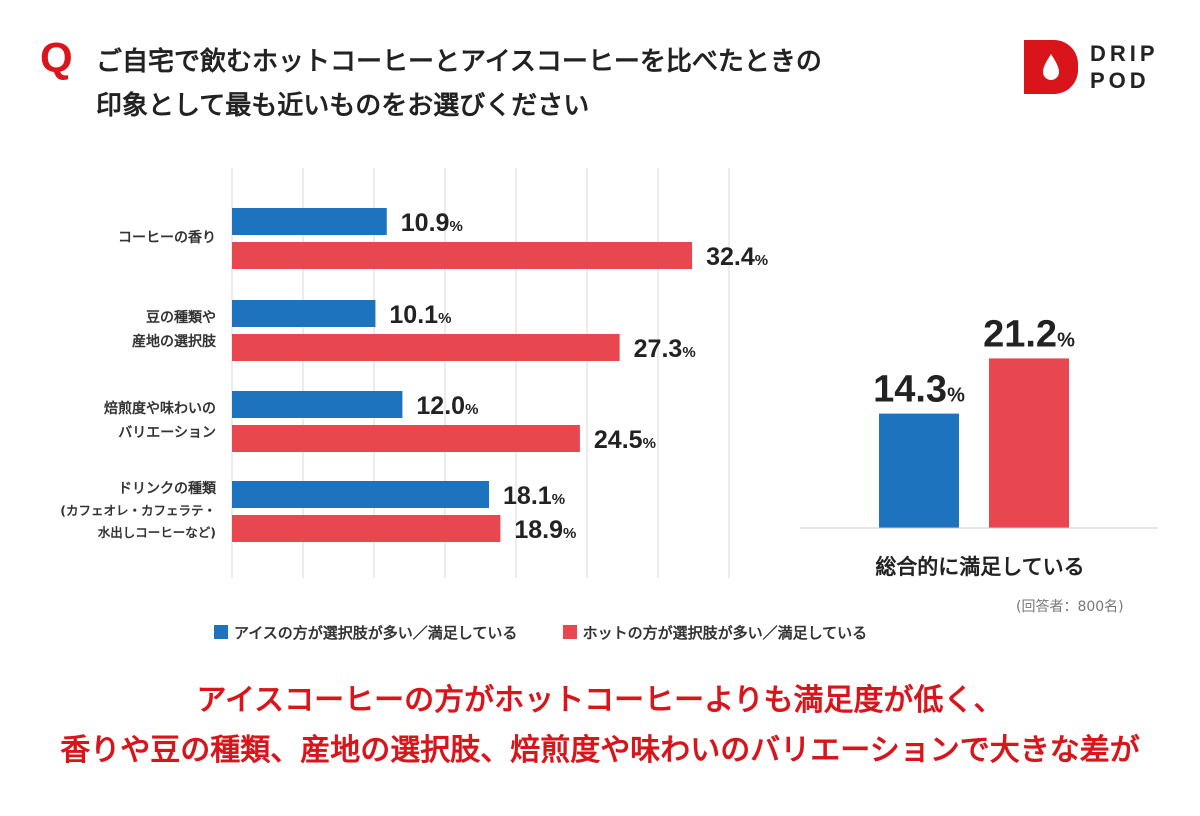 This screenshot has width=1200, height=816. I want to click on value-label: 18.1%, so click(534, 496).